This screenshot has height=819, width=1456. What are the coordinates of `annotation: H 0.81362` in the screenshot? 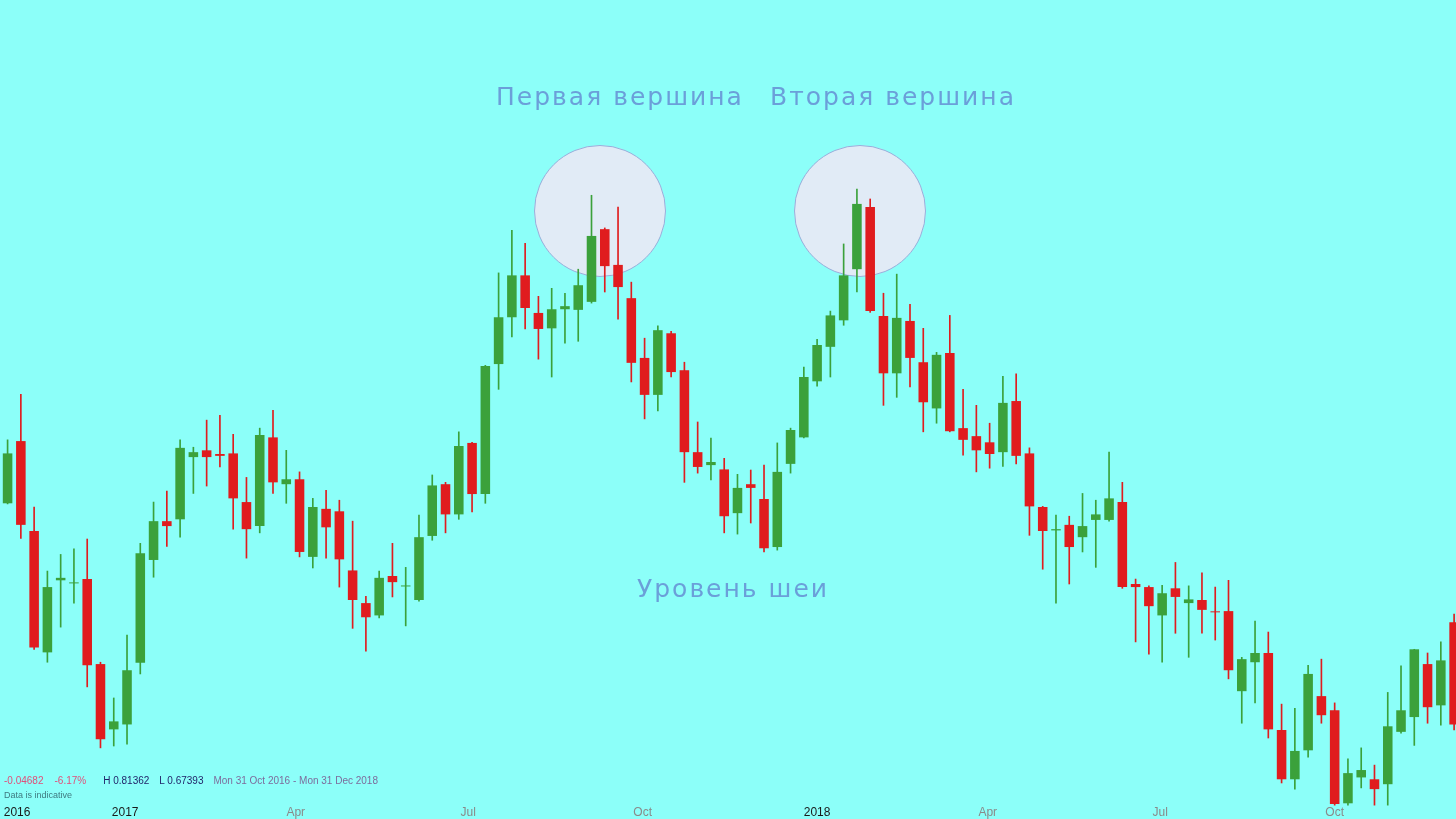 It's located at (126, 781).